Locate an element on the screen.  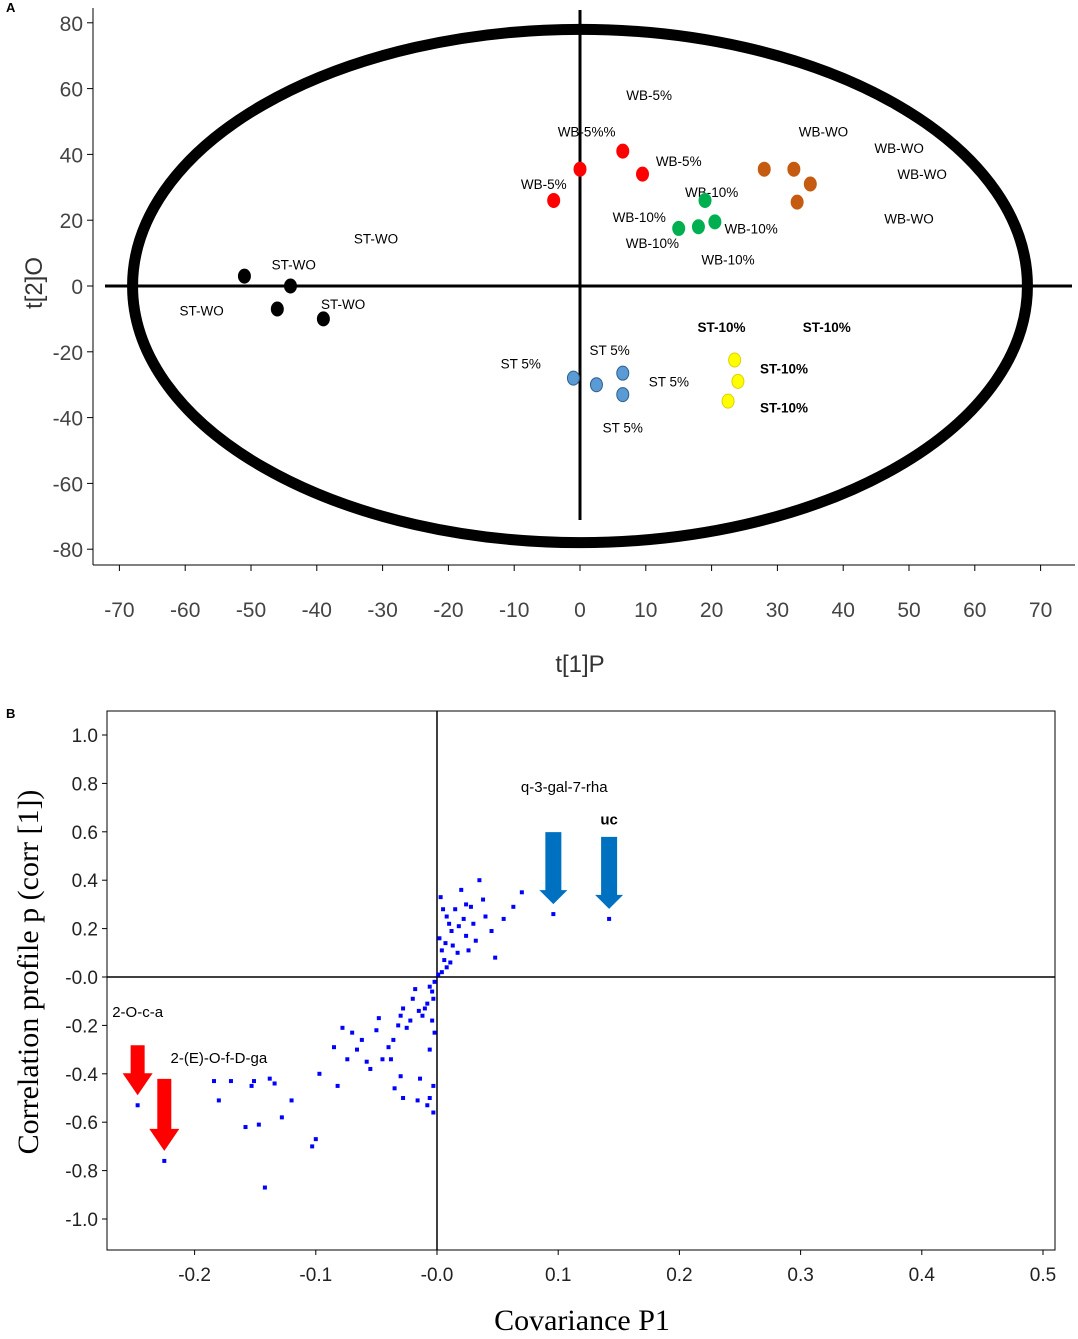
x-tick-label: 50 is located at coordinates (908, 610).